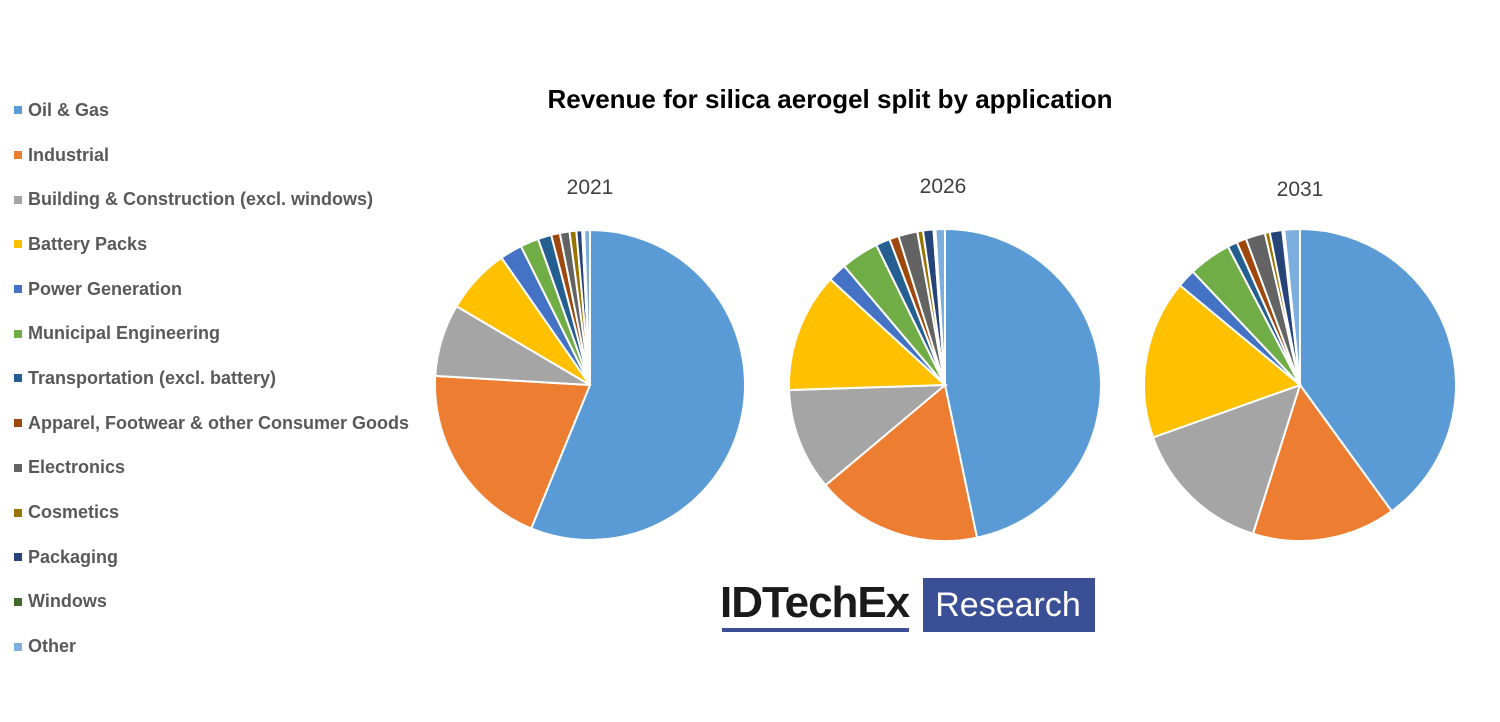  I want to click on legend-label: Transportation (excl. battery), so click(152, 377).